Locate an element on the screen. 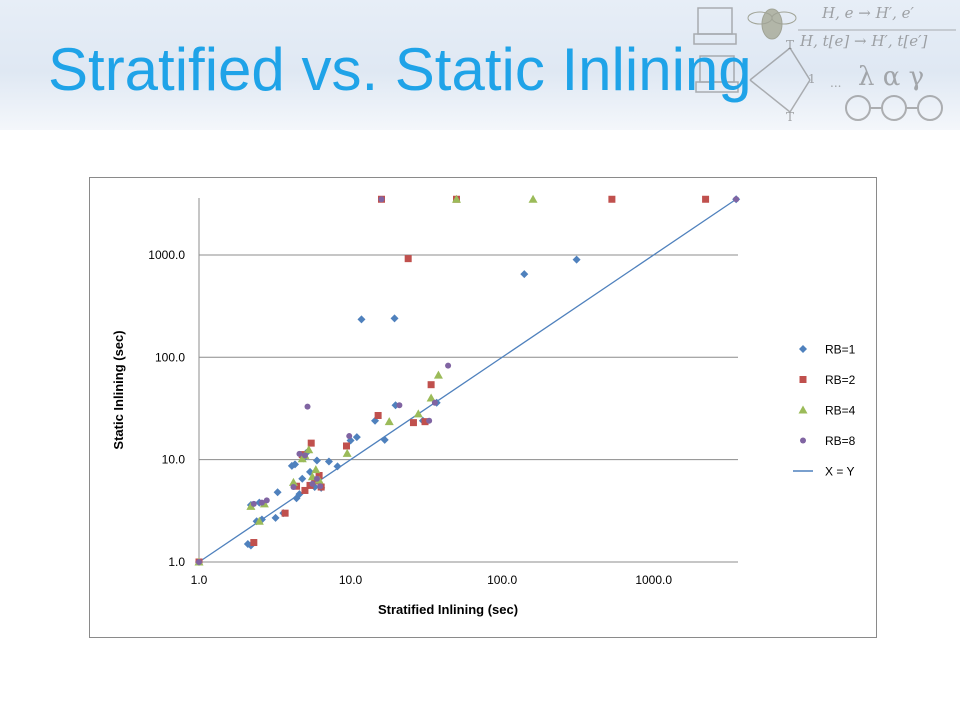 This screenshot has width=960, height=720. decor-rule-top: H, e → H′, e′ is located at coordinates (868, 13).